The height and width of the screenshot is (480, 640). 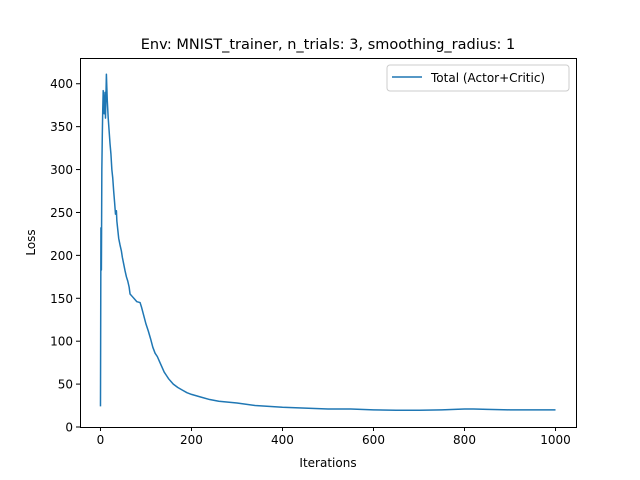 I want to click on x-tick-label: 200, so click(x=191, y=440).